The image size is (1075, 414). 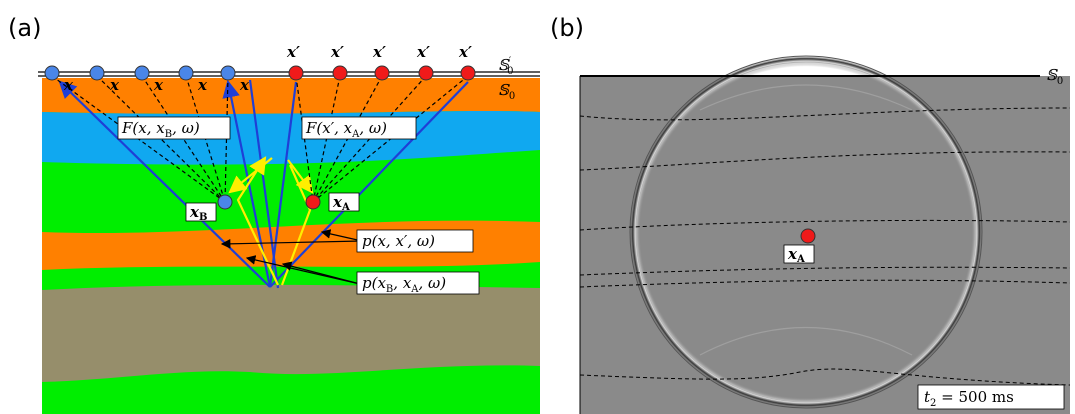 What do you see at coordinates (933, 403) in the screenshot?
I see `label-part: 2` at bounding box center [933, 403].